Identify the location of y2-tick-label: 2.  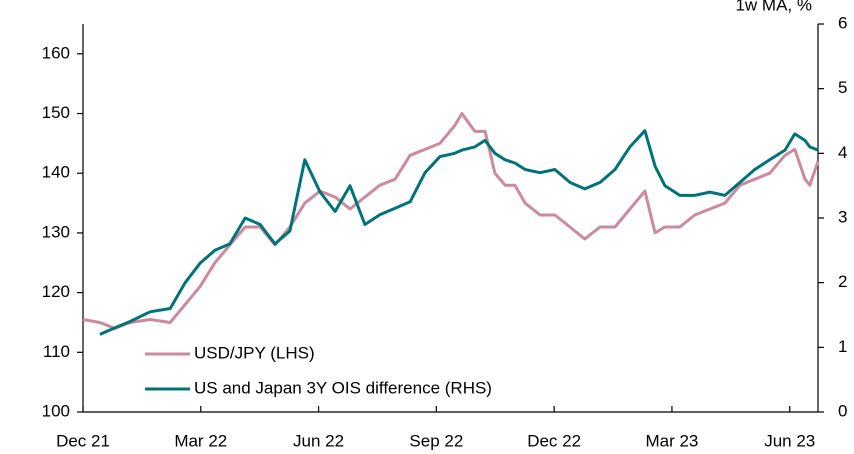
(842, 281).